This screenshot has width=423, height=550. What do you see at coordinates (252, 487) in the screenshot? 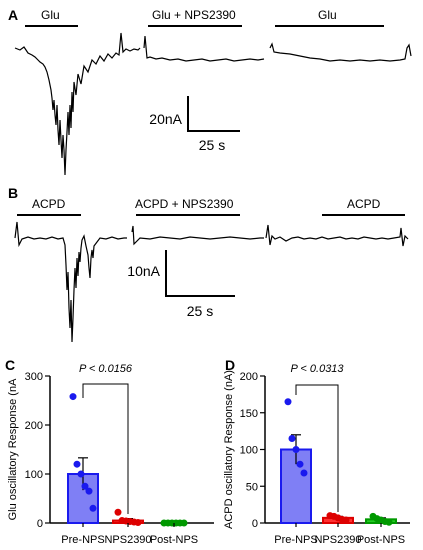
I see `chart-d-y-tick-label: 50` at bounding box center [252, 487].